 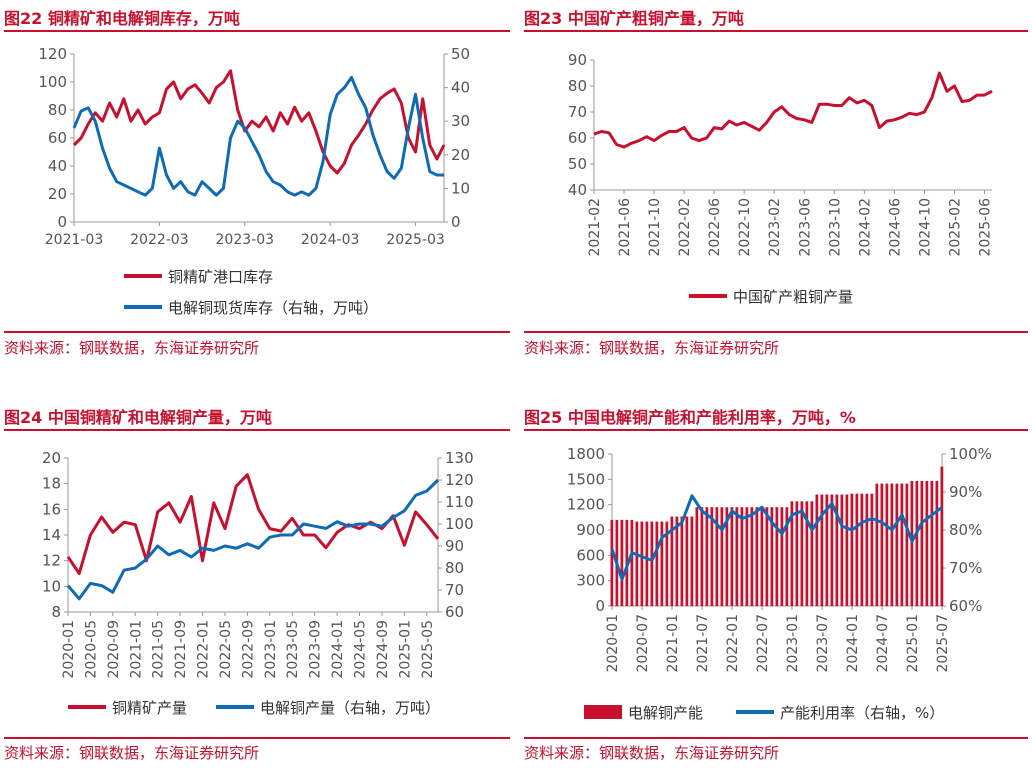 I want to click on y-tick-label-left: 20, so click(x=57, y=194).